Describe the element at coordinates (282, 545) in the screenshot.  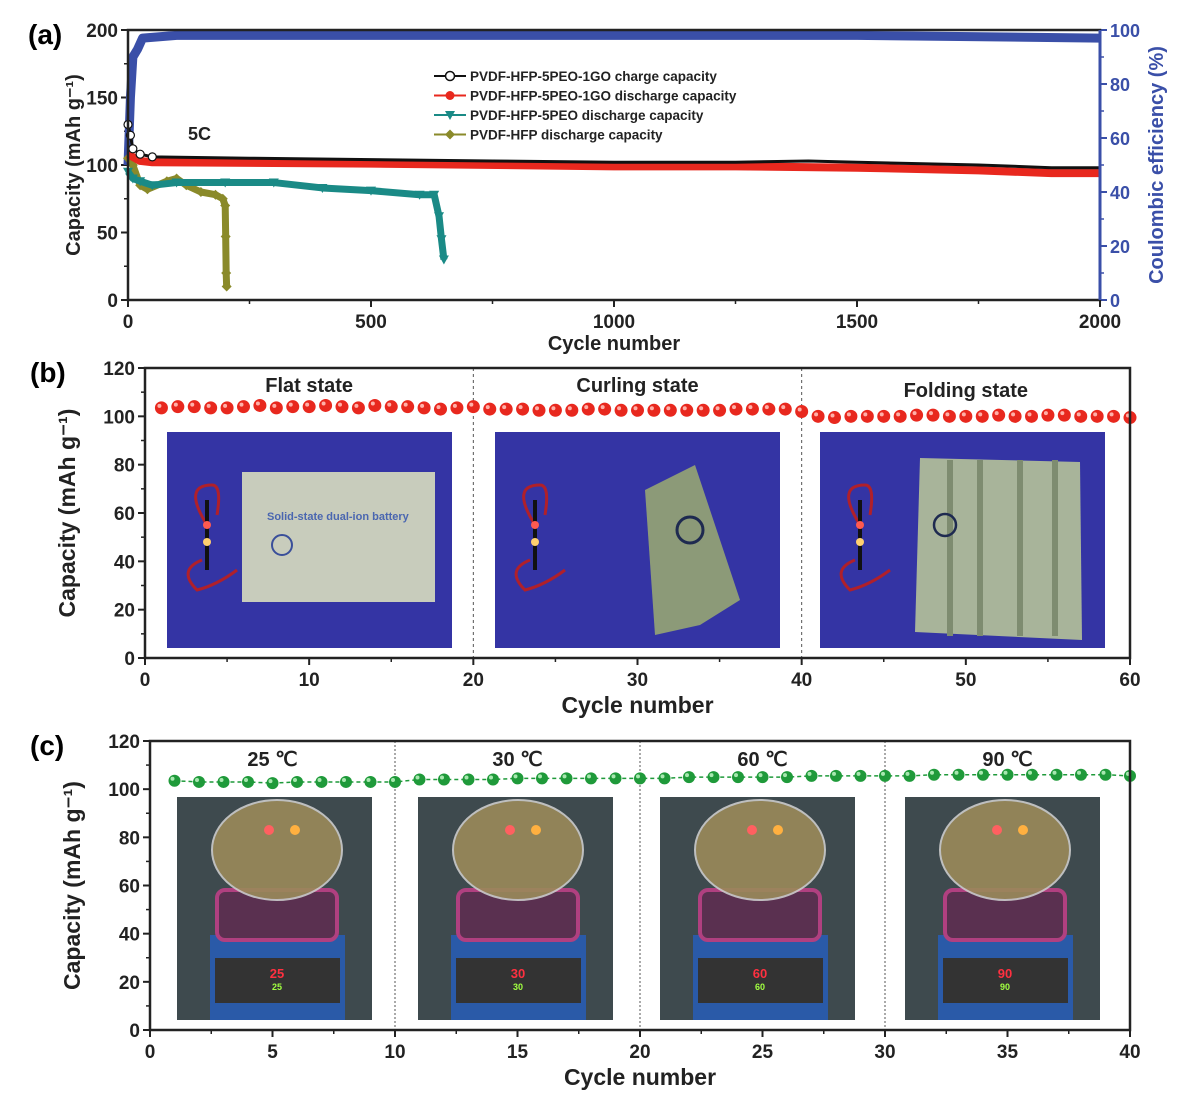
I see `logo-icon` at that location.